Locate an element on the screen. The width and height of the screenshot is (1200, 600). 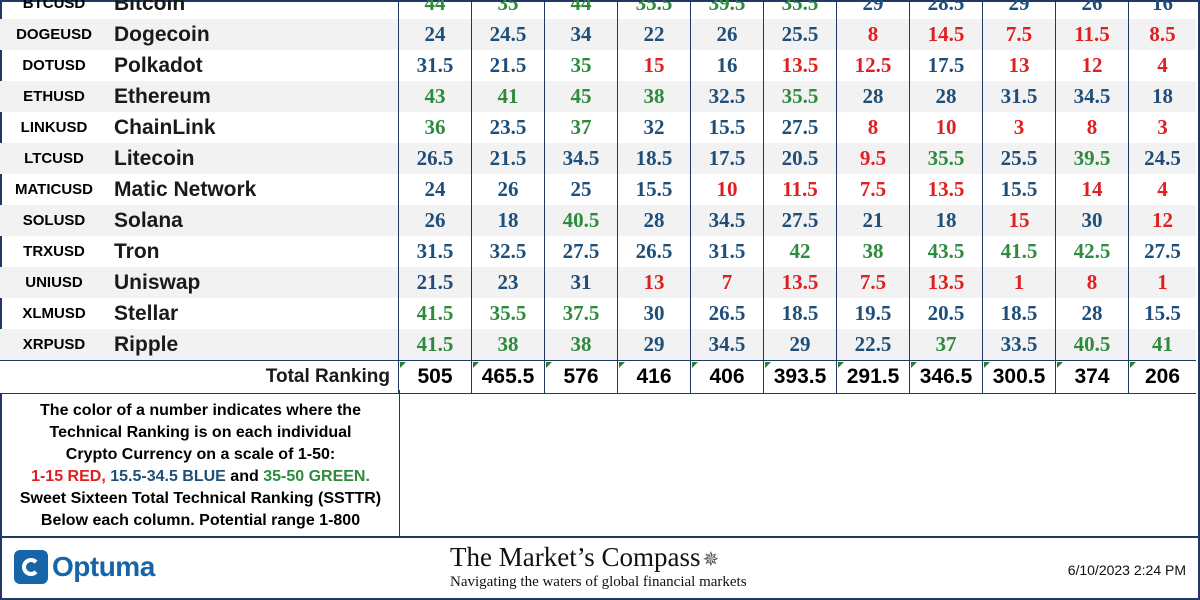
rank-cell: 23 is located at coordinates (507, 282).